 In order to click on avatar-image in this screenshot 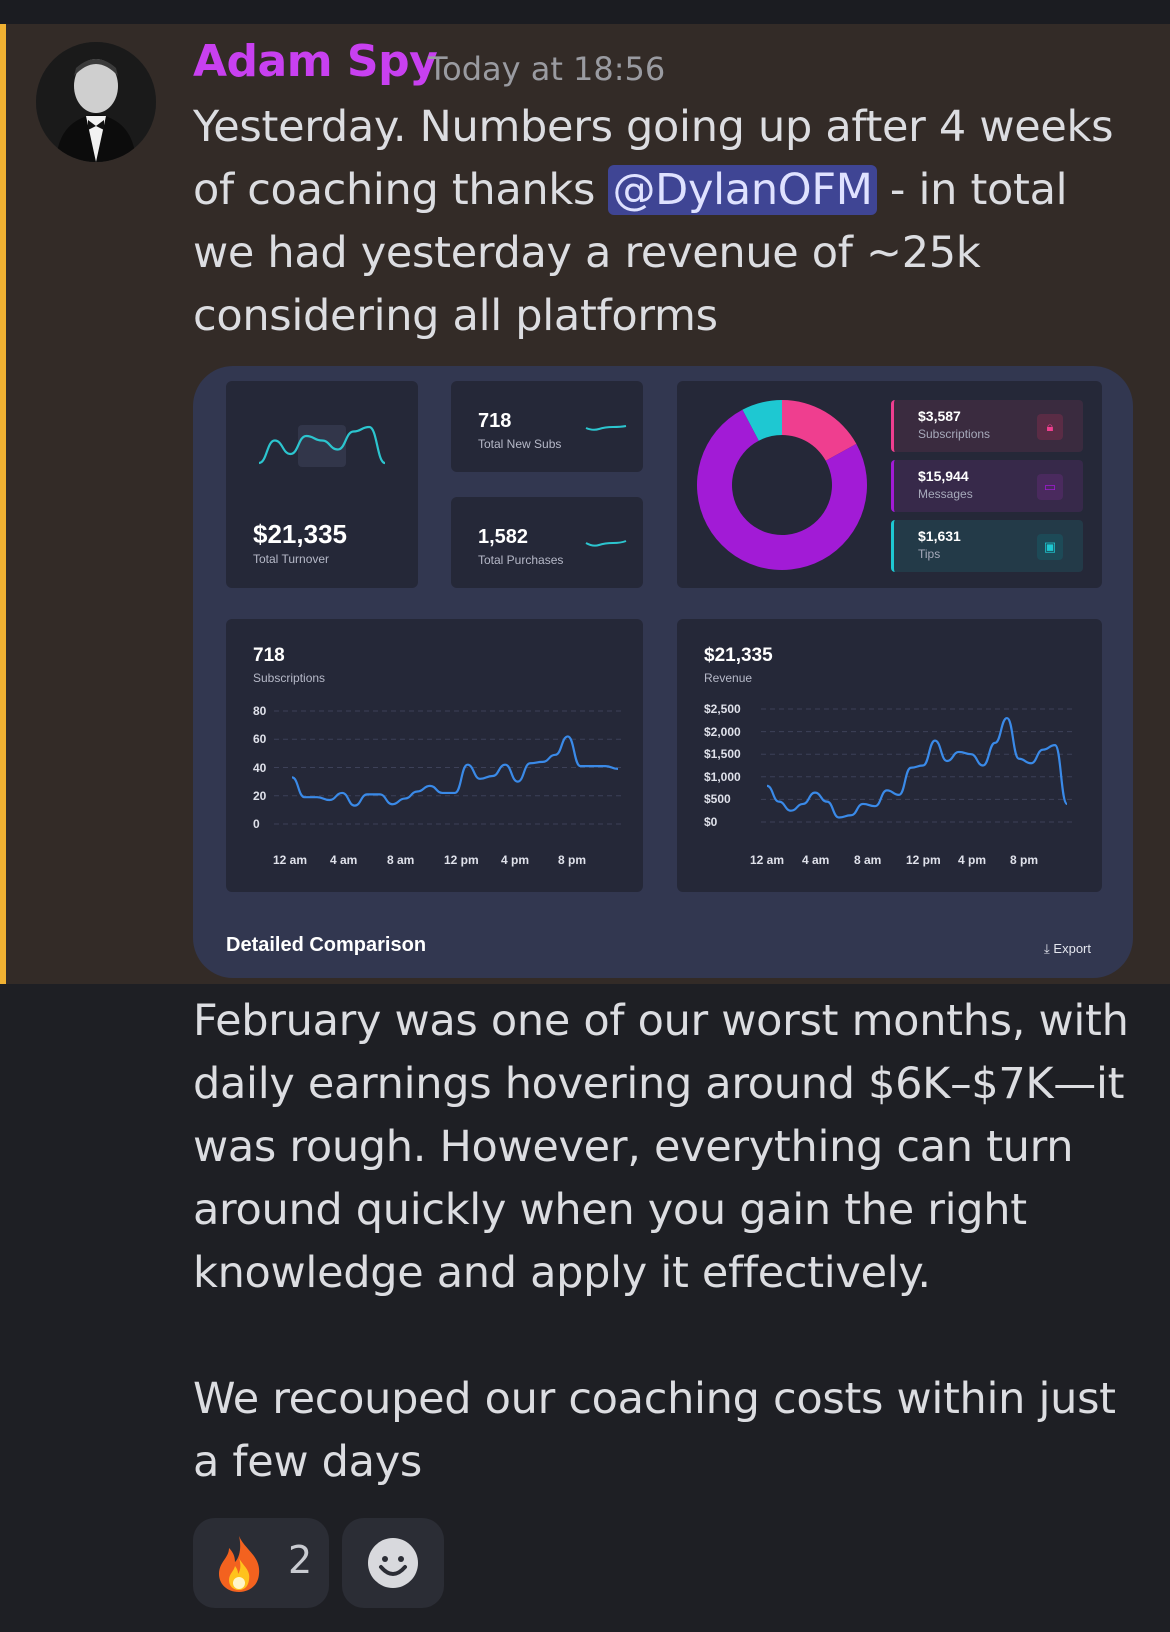, I will do `click(96, 102)`.